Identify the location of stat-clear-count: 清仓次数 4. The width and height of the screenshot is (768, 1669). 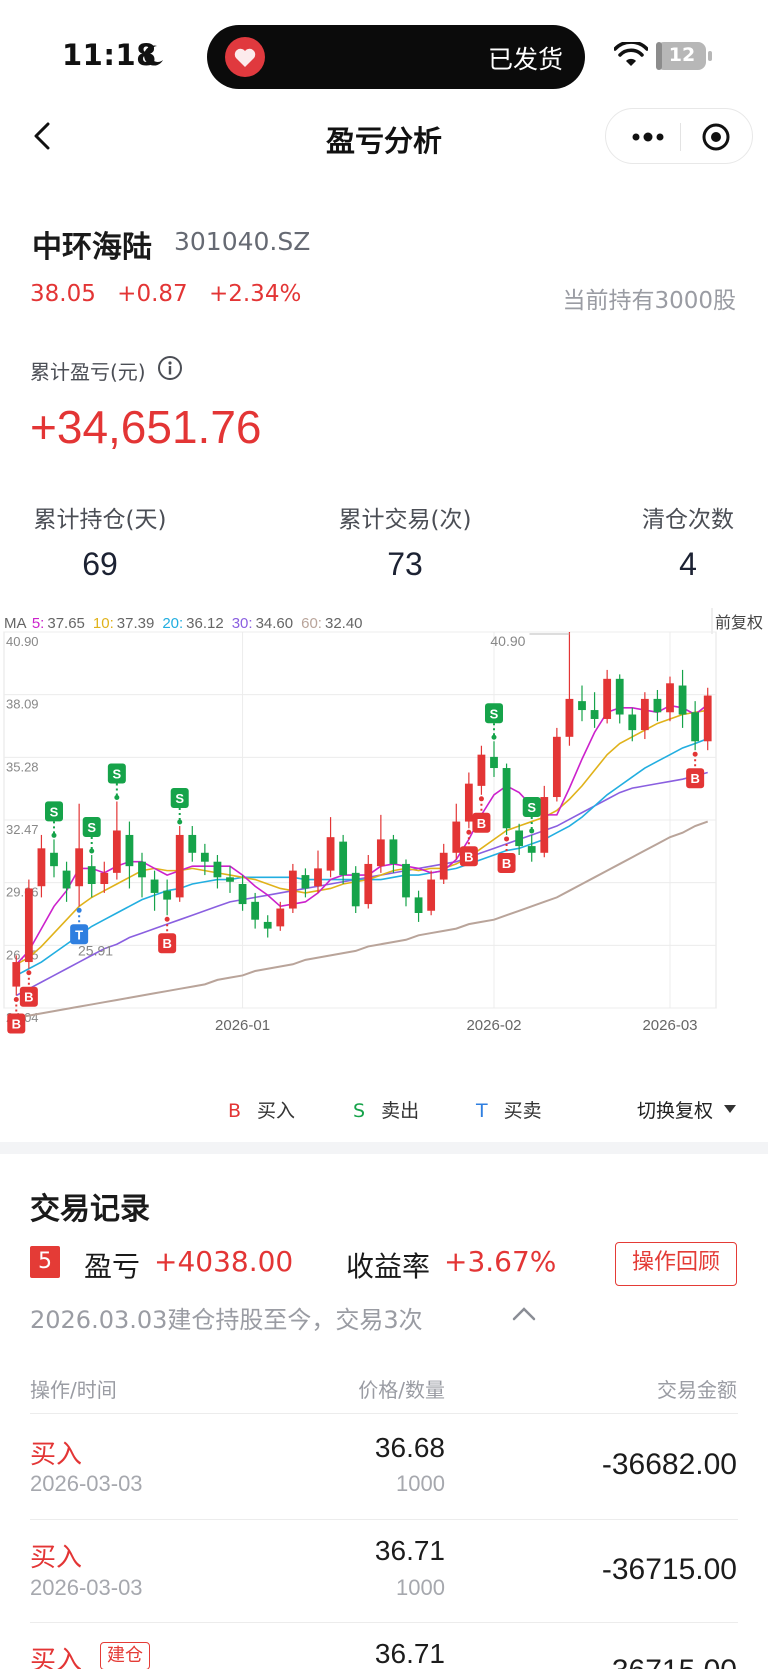
(688, 541).